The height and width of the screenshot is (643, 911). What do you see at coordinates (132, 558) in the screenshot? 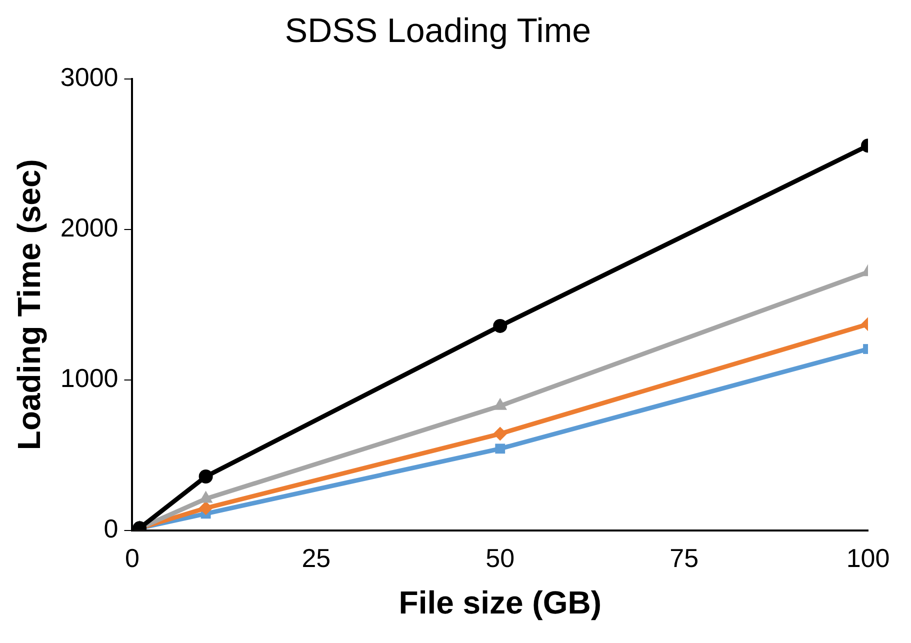
I see `x-tick-label: 0` at bounding box center [132, 558].